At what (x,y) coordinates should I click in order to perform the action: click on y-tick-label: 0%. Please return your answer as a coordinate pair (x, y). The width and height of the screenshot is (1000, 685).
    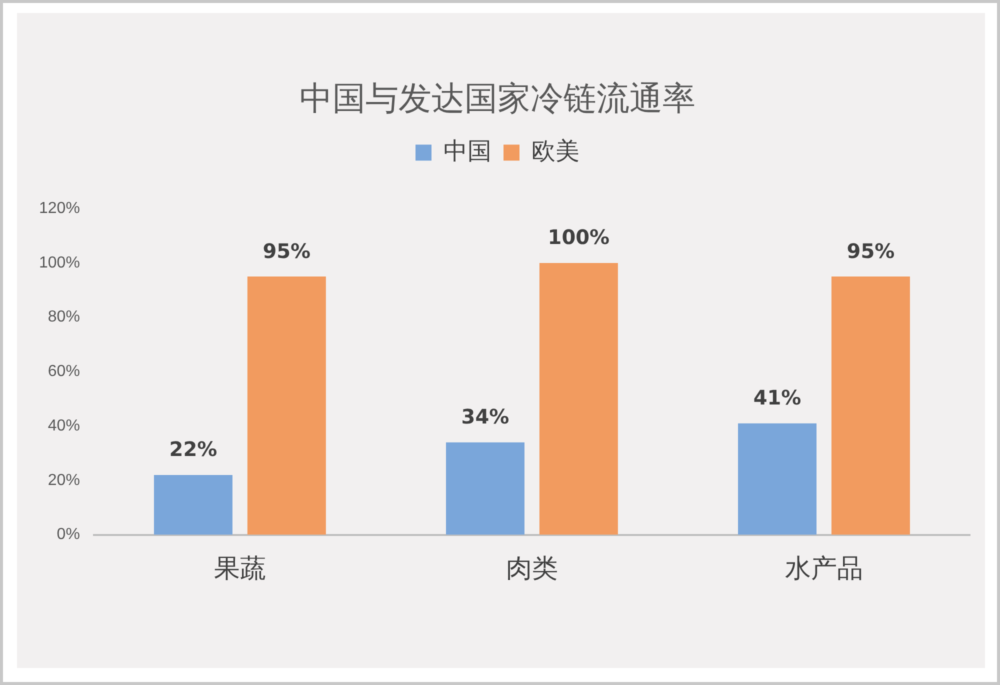
    Looking at the image, I should click on (68, 535).